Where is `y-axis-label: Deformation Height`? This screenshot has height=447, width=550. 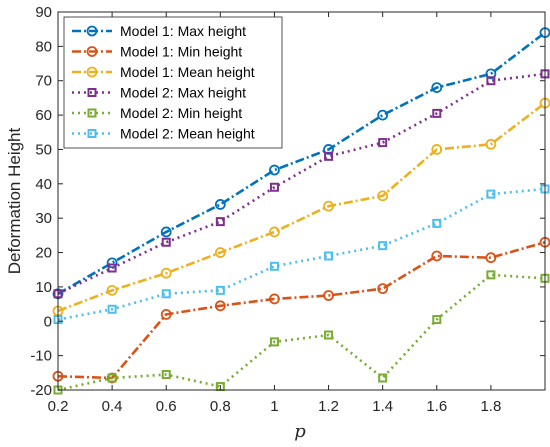
y-axis-label: Deformation Height is located at coordinates (14, 200).